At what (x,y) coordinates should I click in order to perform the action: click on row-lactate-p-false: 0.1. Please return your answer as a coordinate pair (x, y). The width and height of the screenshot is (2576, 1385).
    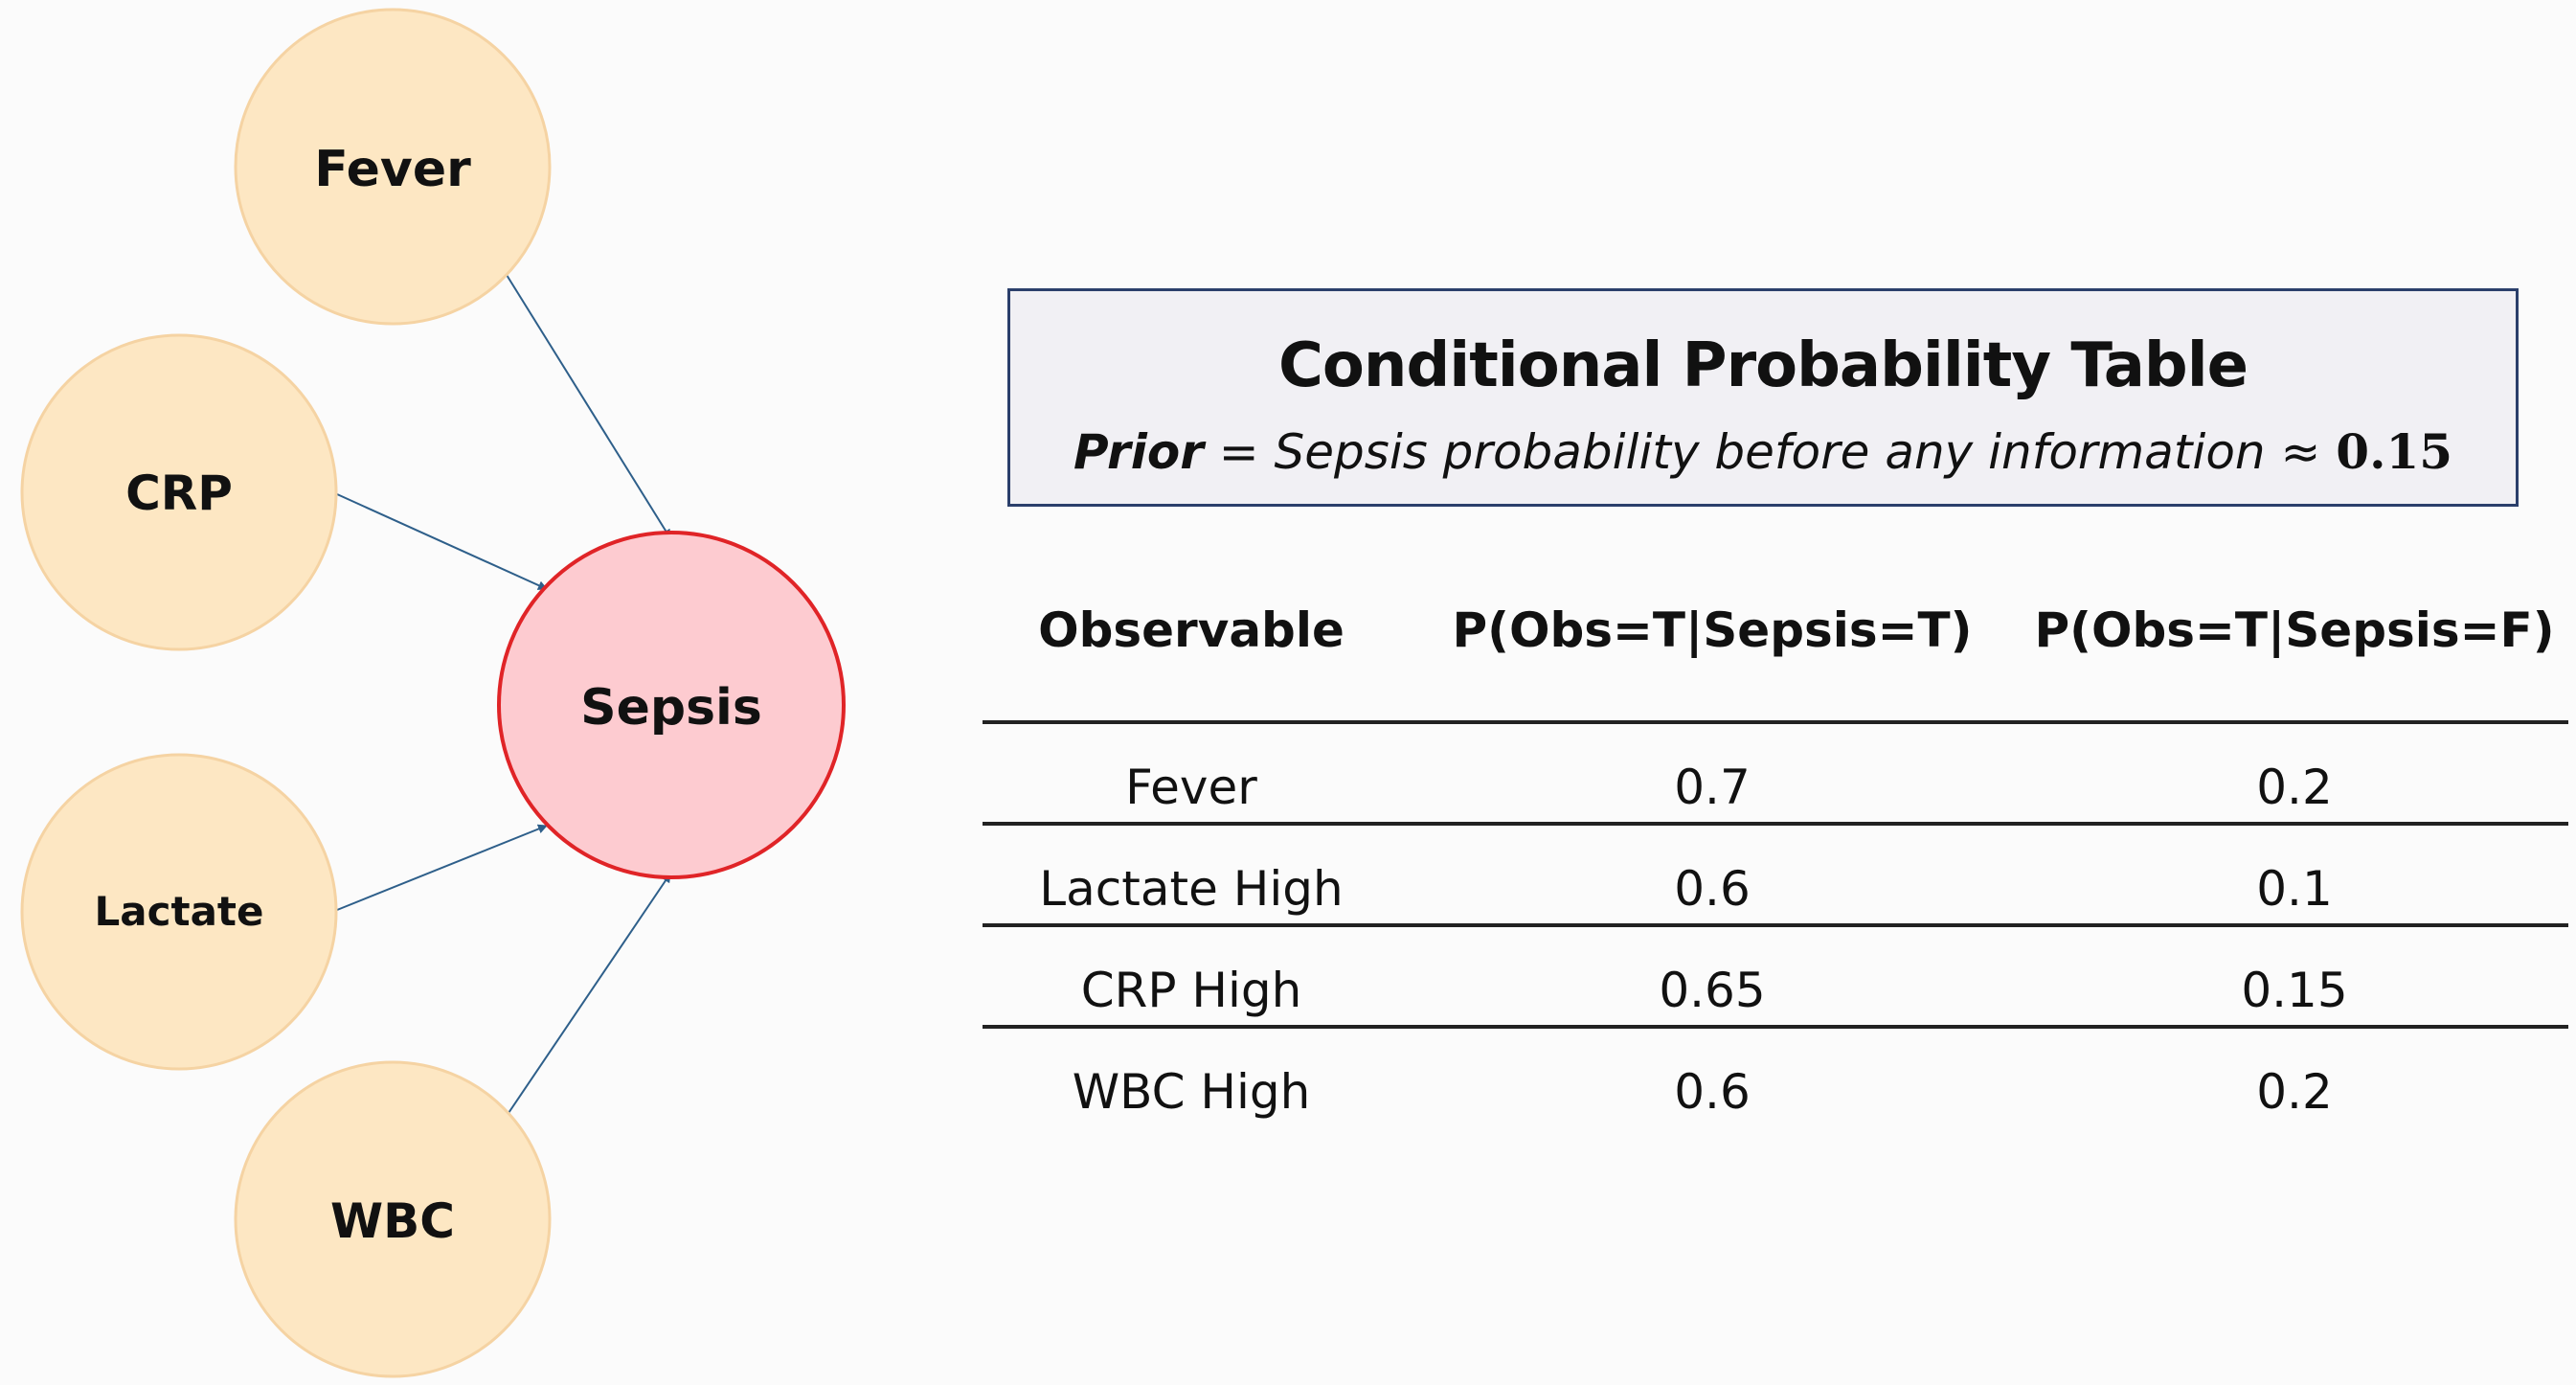
    Looking at the image, I should click on (2294, 889).